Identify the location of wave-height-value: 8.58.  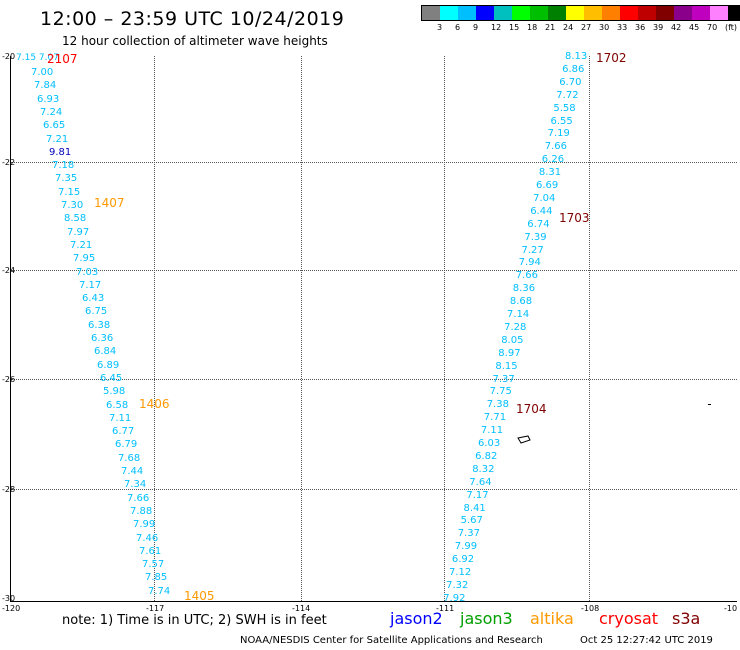
(75, 219).